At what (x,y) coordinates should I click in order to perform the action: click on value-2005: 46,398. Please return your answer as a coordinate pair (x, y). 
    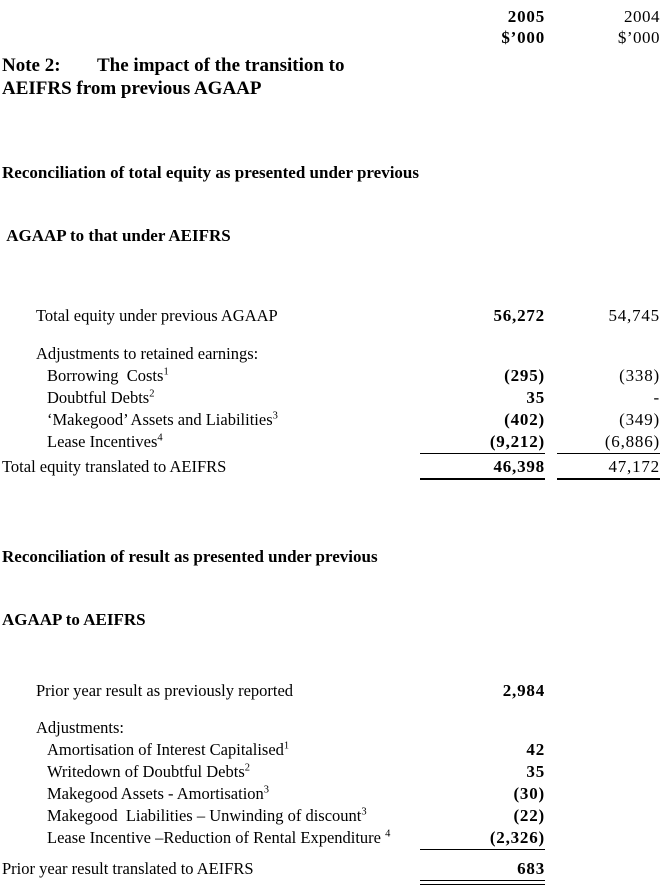
    Looking at the image, I should click on (482, 468).